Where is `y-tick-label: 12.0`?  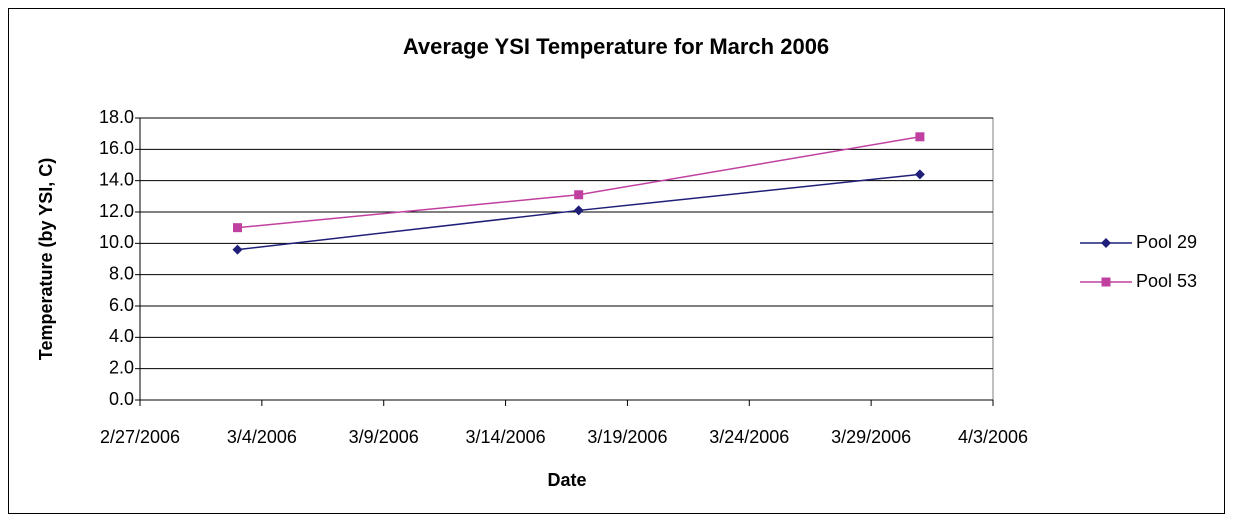
y-tick-label: 12.0 is located at coordinates (116, 211).